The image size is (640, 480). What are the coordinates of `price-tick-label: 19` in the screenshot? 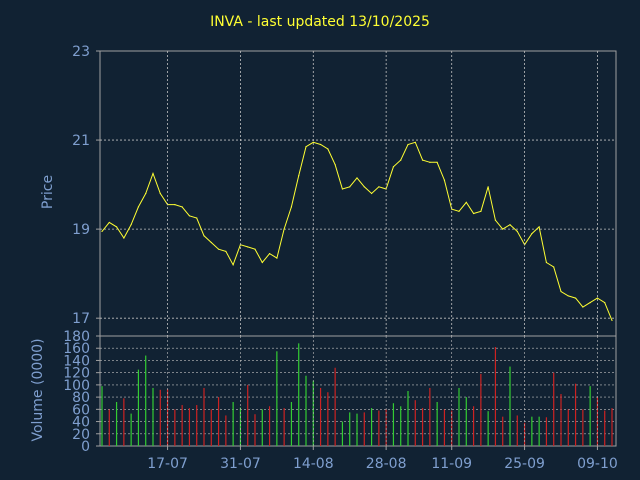 It's located at (81, 230).